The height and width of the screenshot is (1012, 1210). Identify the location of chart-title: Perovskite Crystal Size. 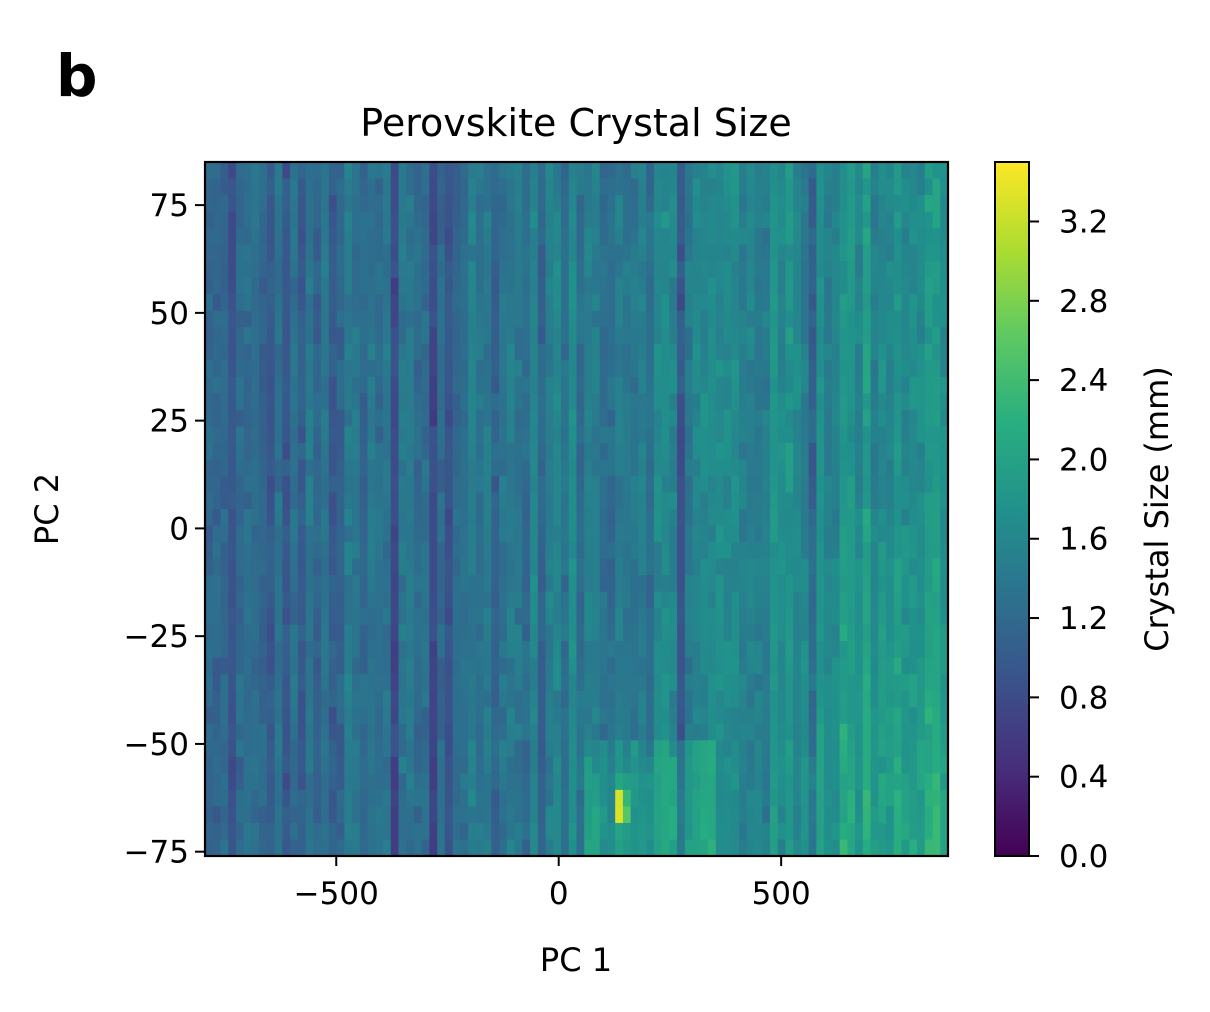
(575, 123).